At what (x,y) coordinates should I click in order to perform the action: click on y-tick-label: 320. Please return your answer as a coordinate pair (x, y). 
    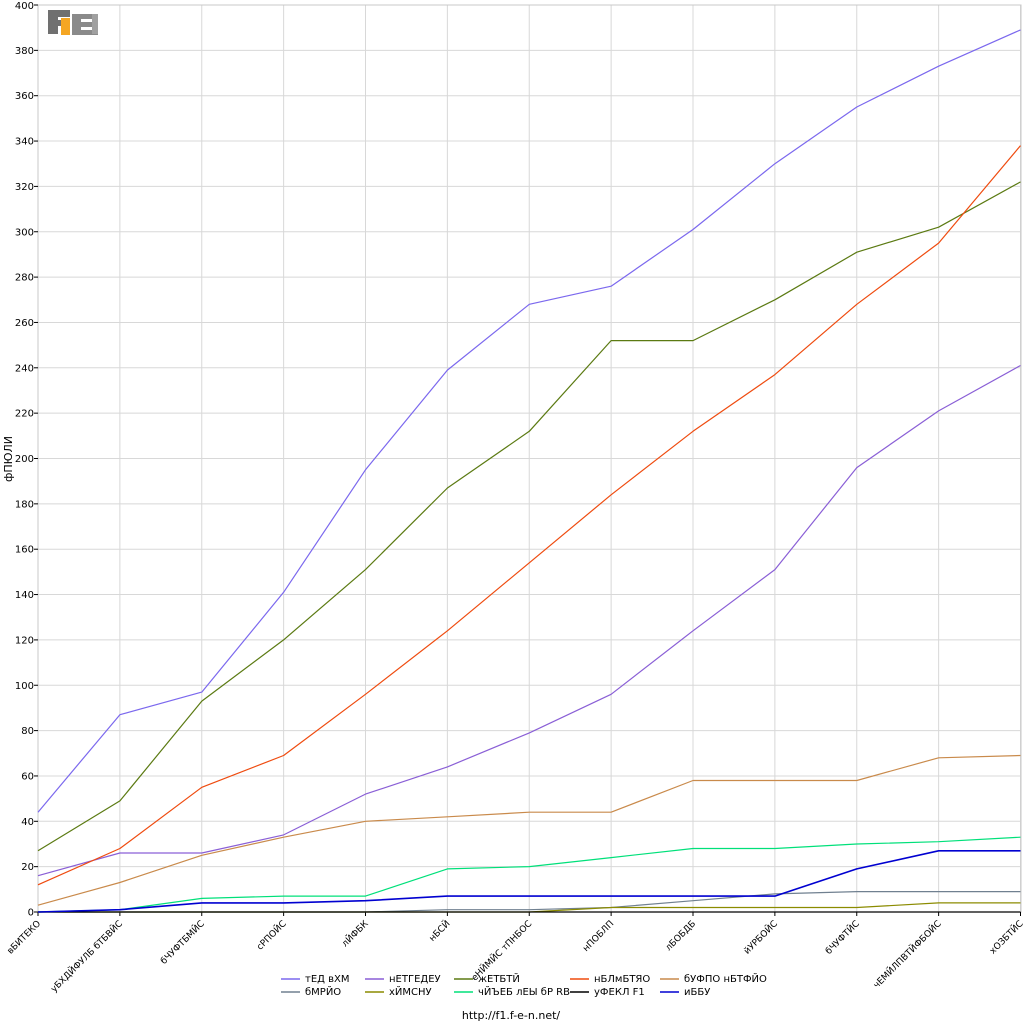
    Looking at the image, I should click on (24, 187).